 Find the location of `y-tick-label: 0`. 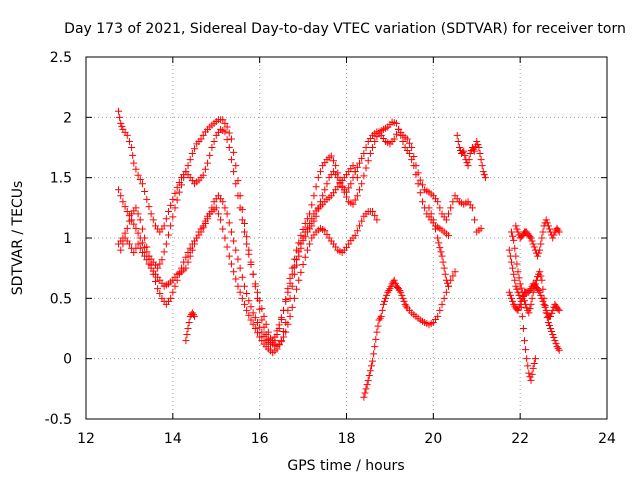

y-tick-label: 0 is located at coordinates (67, 360).